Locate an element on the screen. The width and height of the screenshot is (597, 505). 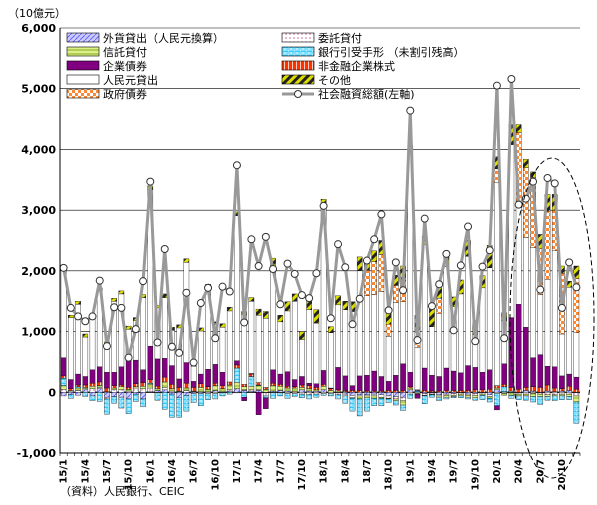
legend-swatch-rmb-loans is located at coordinates (83, 79).